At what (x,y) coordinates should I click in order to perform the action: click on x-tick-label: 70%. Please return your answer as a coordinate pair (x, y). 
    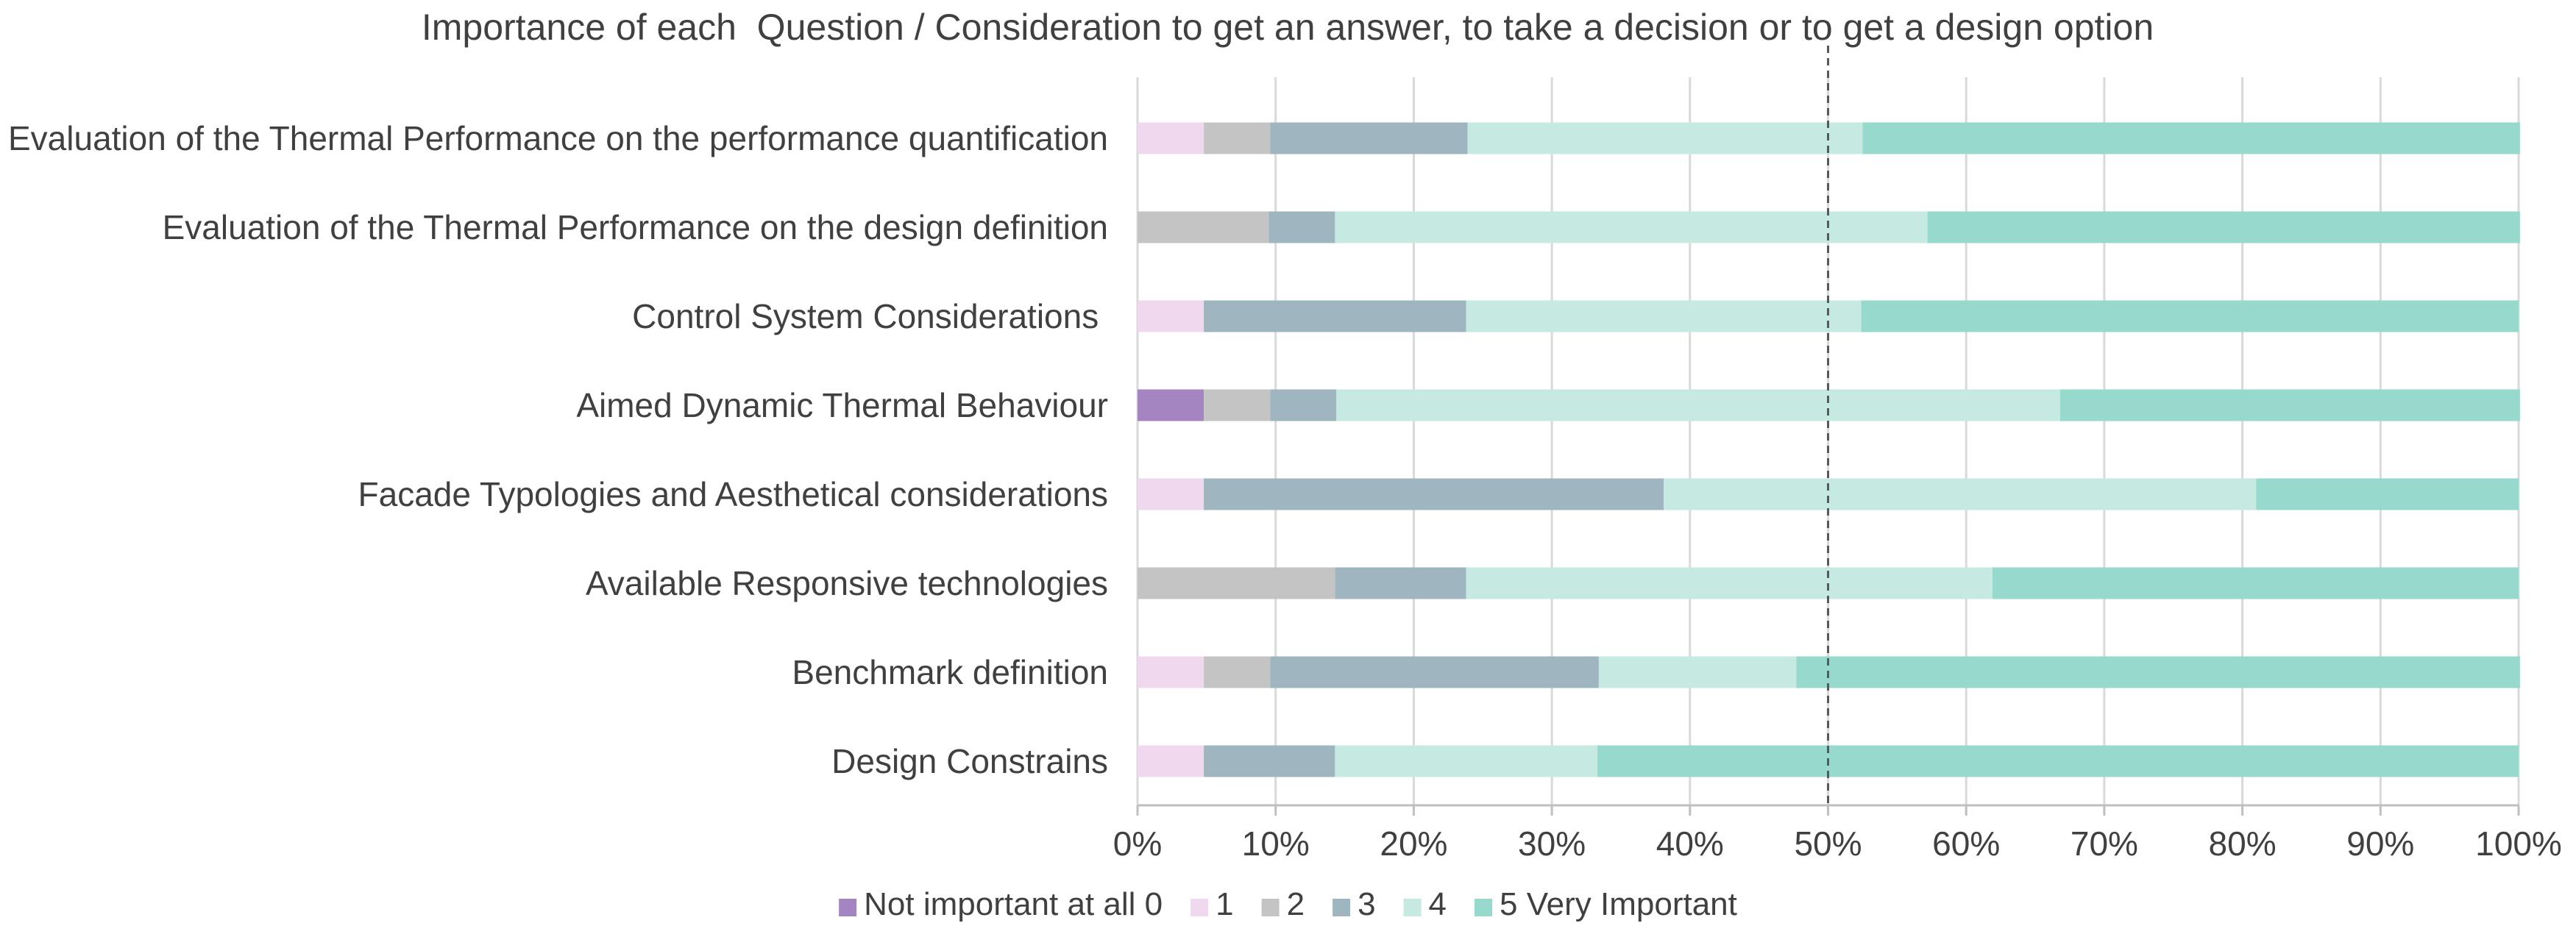
    Looking at the image, I should click on (2104, 843).